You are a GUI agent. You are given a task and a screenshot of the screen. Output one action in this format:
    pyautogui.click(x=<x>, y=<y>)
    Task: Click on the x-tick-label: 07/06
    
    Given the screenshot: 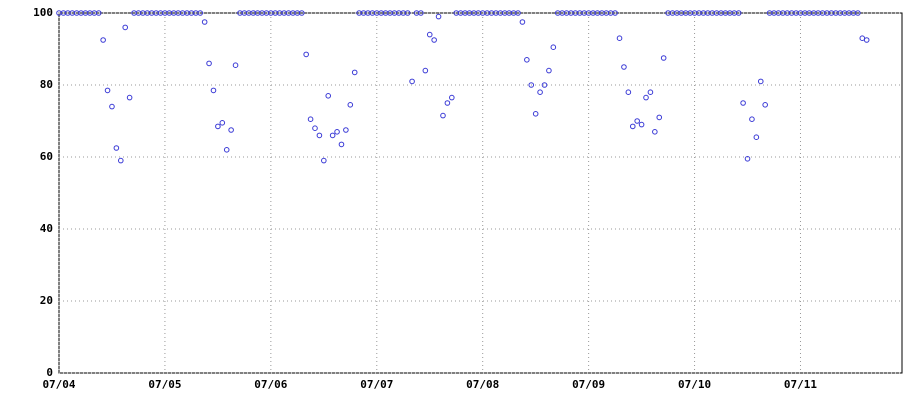 What is the action you would take?
    pyautogui.click(x=270, y=384)
    